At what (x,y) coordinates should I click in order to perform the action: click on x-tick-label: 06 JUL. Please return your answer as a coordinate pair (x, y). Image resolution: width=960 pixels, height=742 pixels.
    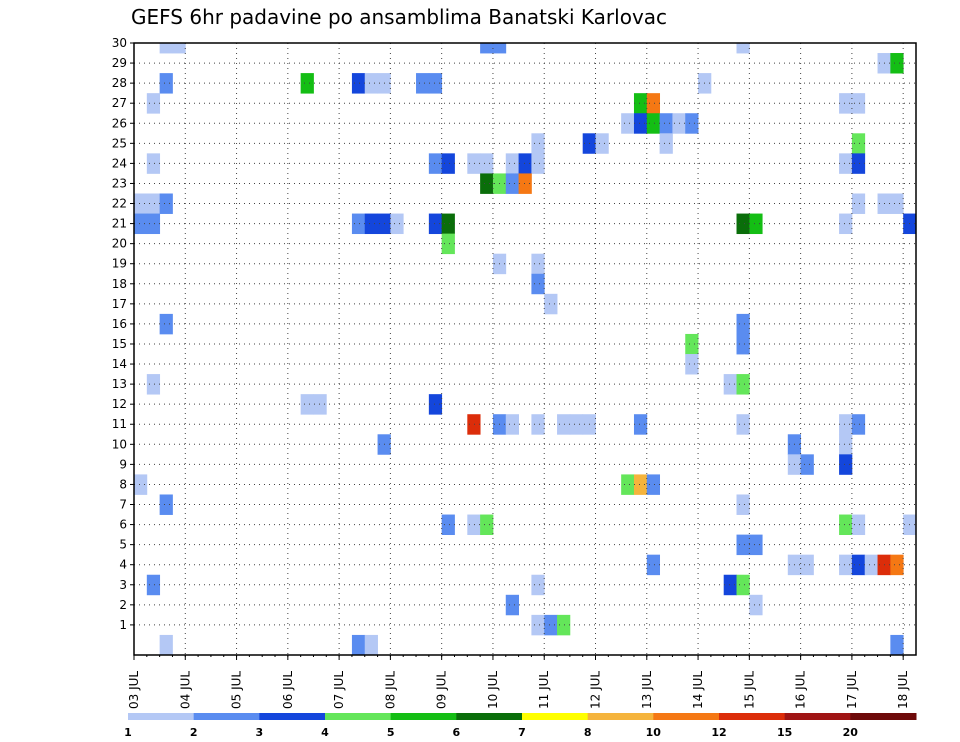
    Looking at the image, I should click on (288, 690).